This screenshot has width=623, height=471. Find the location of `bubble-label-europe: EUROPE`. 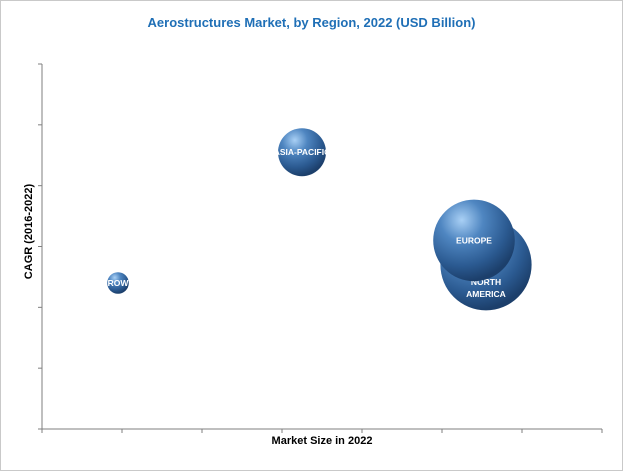

bubble-label-europe: EUROPE is located at coordinates (474, 240).